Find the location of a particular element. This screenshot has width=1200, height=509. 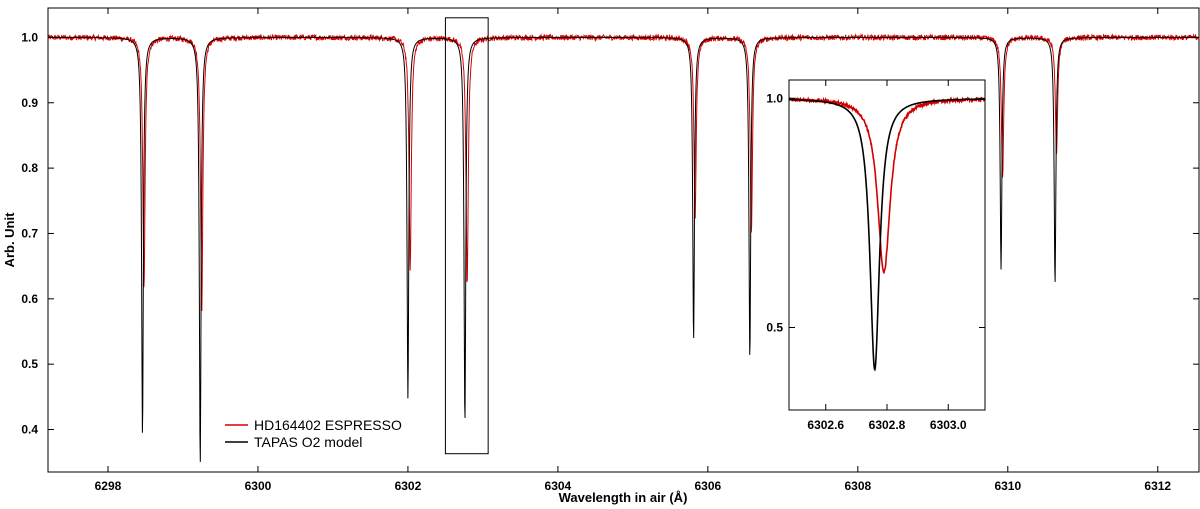

legend-label-tapas: TAPAS O2 model is located at coordinates (308, 442).